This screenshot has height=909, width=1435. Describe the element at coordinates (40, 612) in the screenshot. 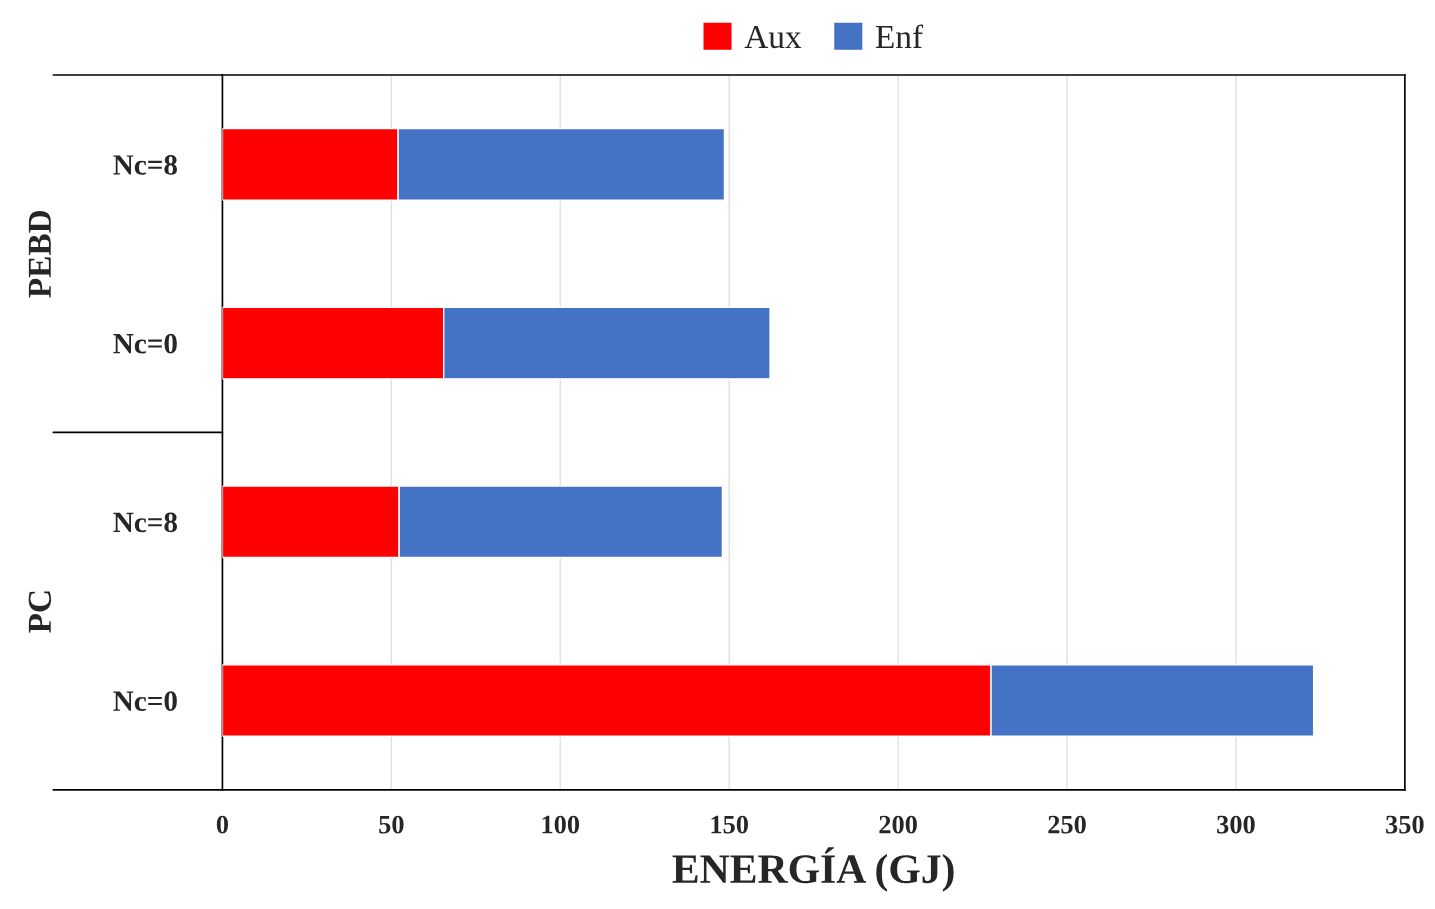

I see `text: PC` at that location.